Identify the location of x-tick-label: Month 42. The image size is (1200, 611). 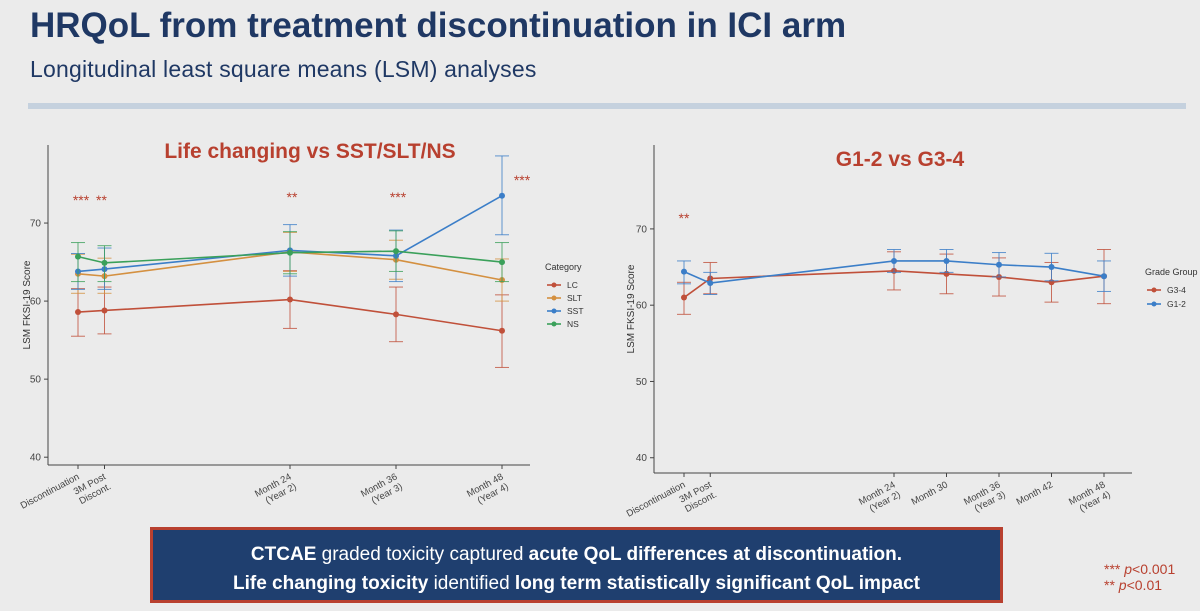
(1035, 493).